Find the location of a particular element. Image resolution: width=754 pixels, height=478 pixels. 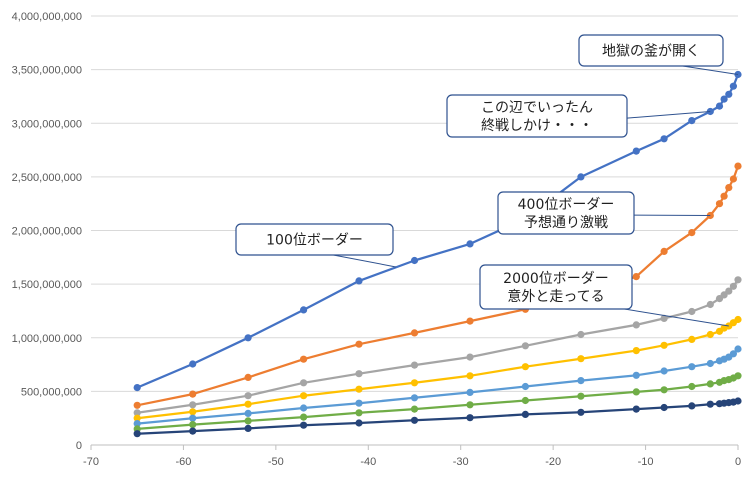

y-tick-label: 1,500,000,000 is located at coordinates (47, 285).